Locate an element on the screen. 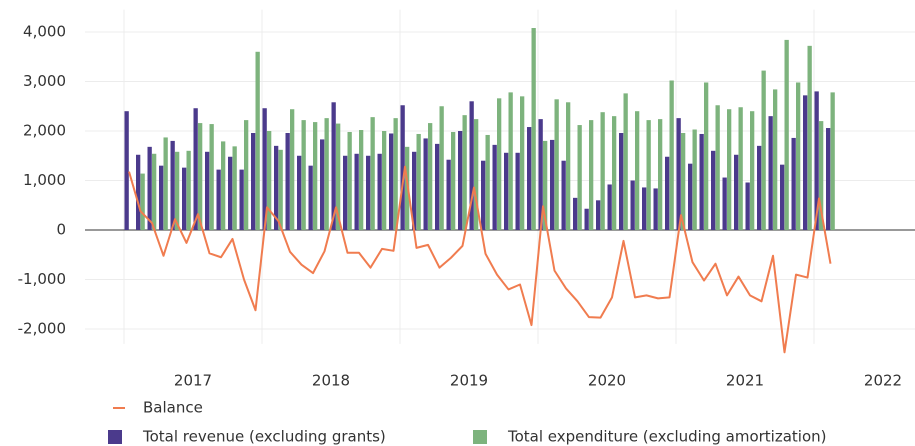  x-tick-label: 2020 is located at coordinates (607, 381).